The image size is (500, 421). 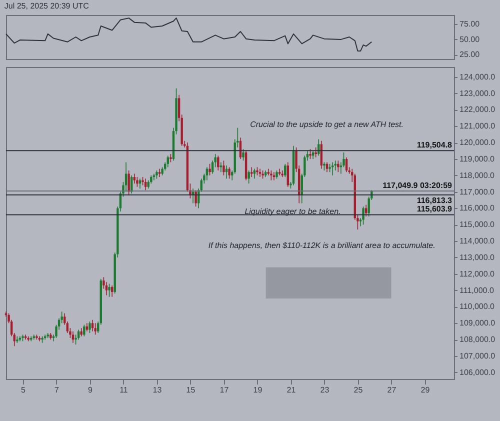 I want to click on annotation: Liquidity eager to be taken., so click(x=292, y=211).